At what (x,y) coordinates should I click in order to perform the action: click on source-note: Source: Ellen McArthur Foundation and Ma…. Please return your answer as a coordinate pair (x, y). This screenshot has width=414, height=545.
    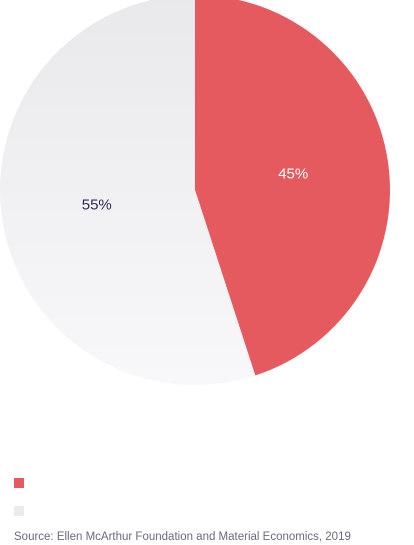
    Looking at the image, I should click on (182, 537).